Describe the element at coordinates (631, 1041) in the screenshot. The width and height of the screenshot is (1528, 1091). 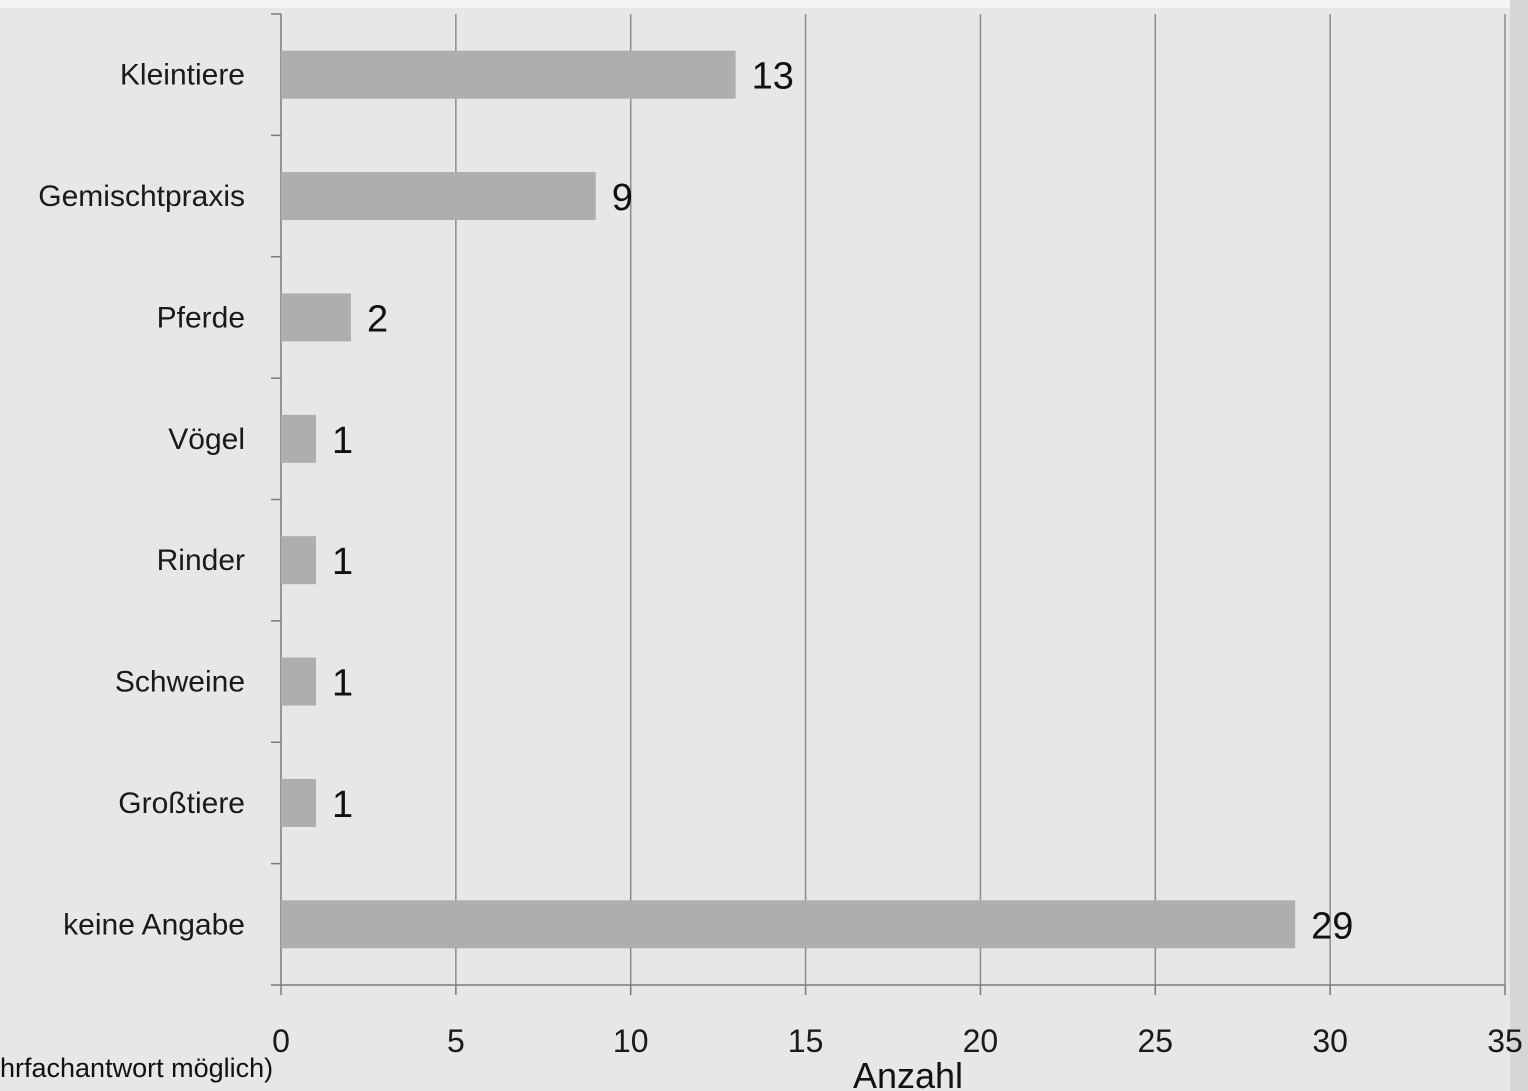
I see `x-tick-label-10: 10` at that location.